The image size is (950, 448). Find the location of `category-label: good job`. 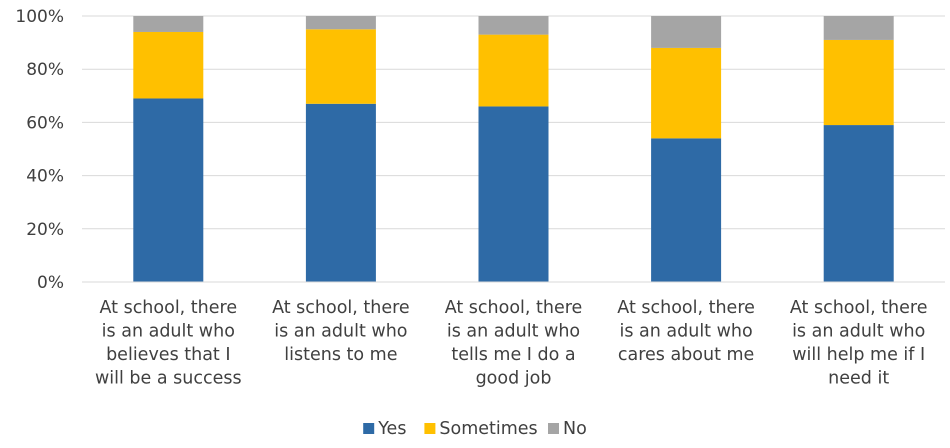

category-label: good job is located at coordinates (514, 379).